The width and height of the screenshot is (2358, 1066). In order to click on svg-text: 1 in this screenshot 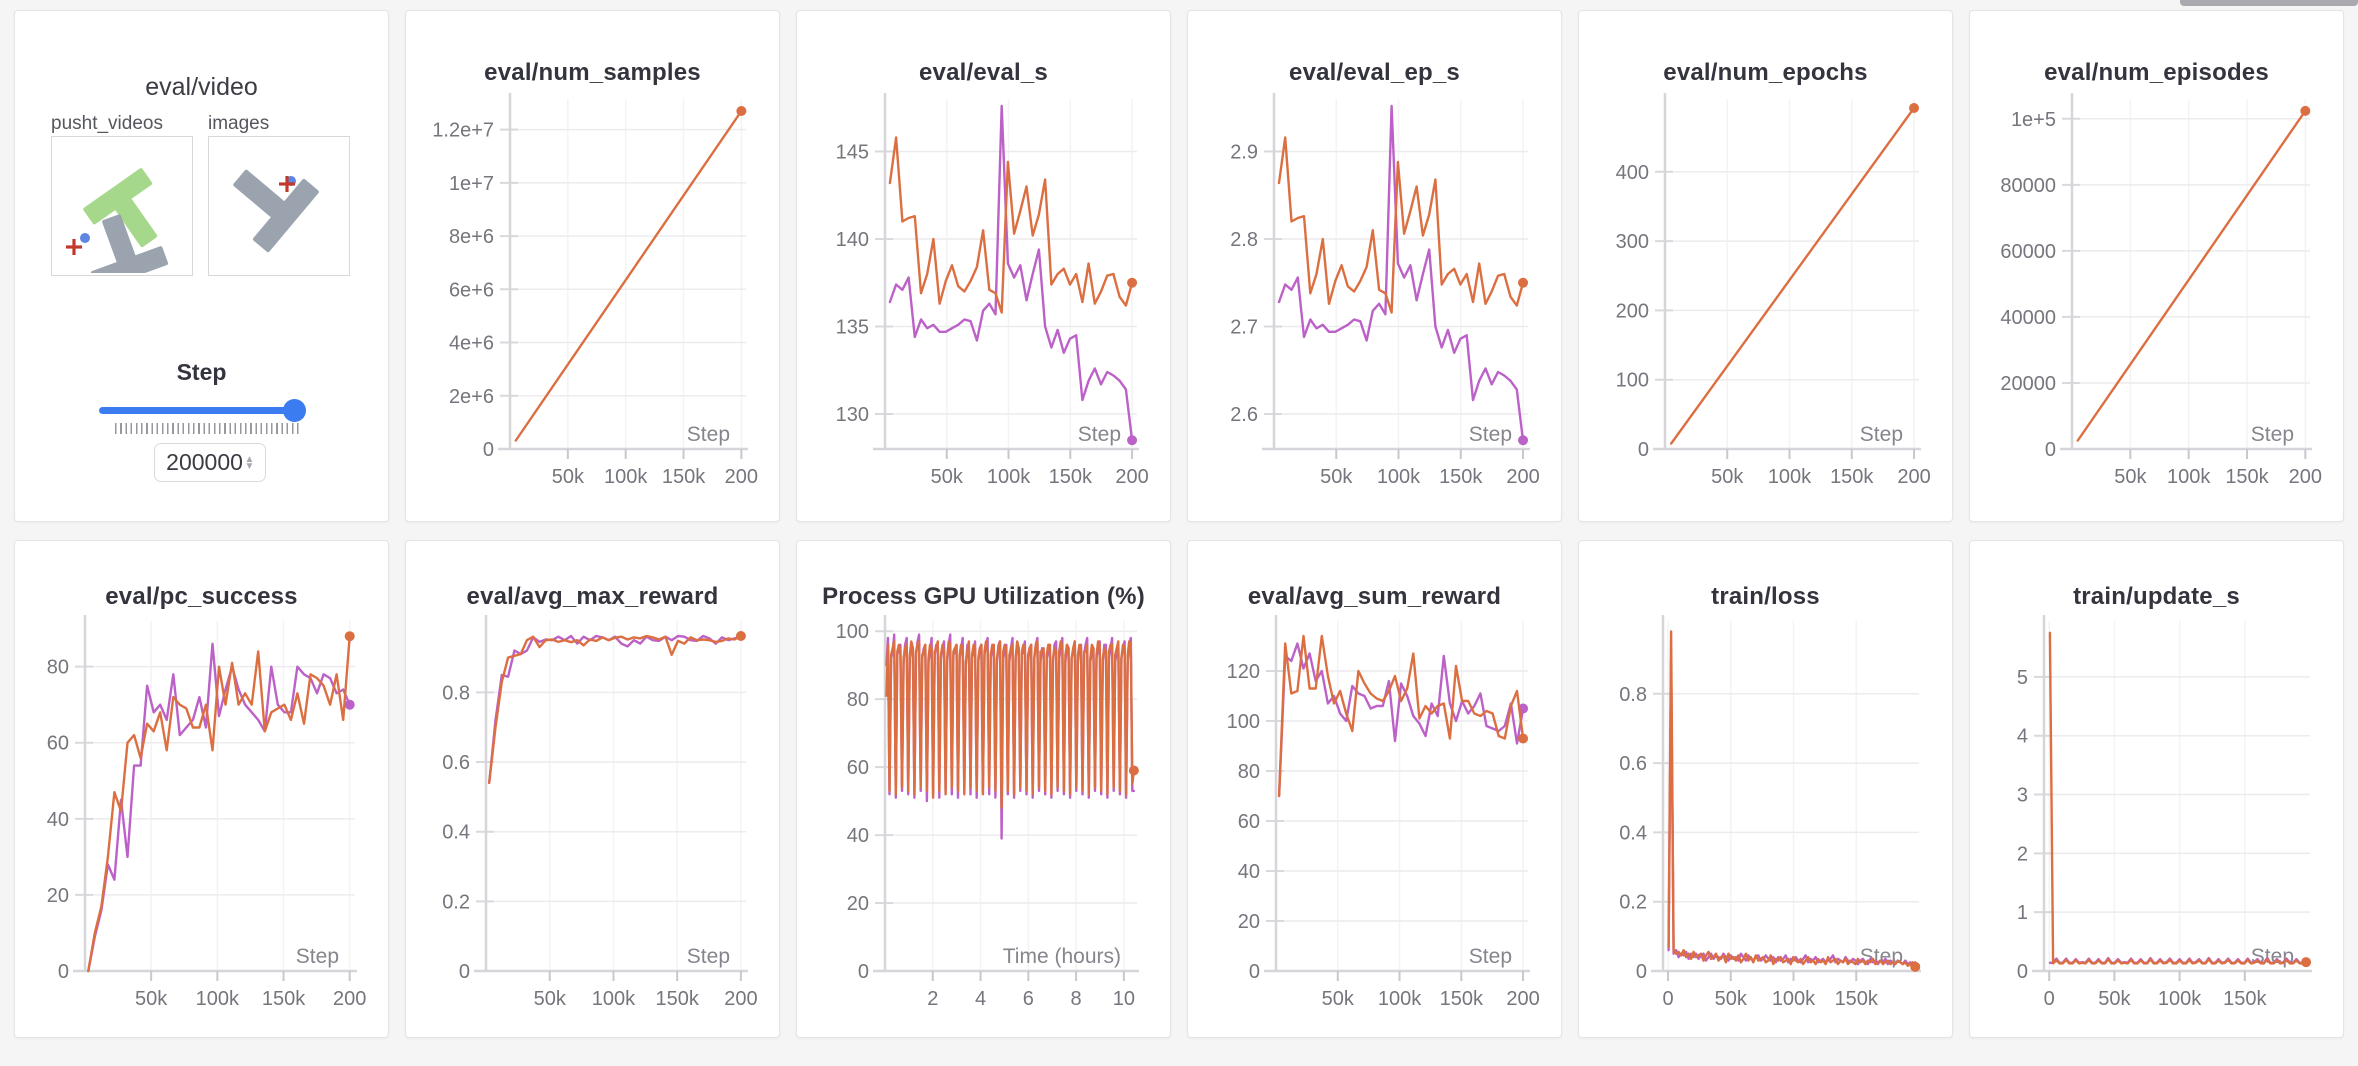, I will do `click(2022, 913)`.